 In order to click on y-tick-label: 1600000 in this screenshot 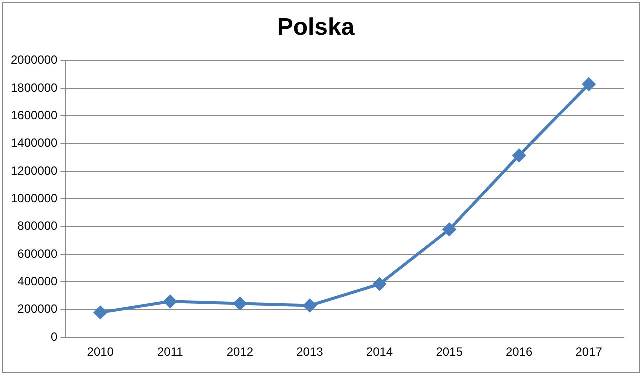, I will do `click(34, 115)`.